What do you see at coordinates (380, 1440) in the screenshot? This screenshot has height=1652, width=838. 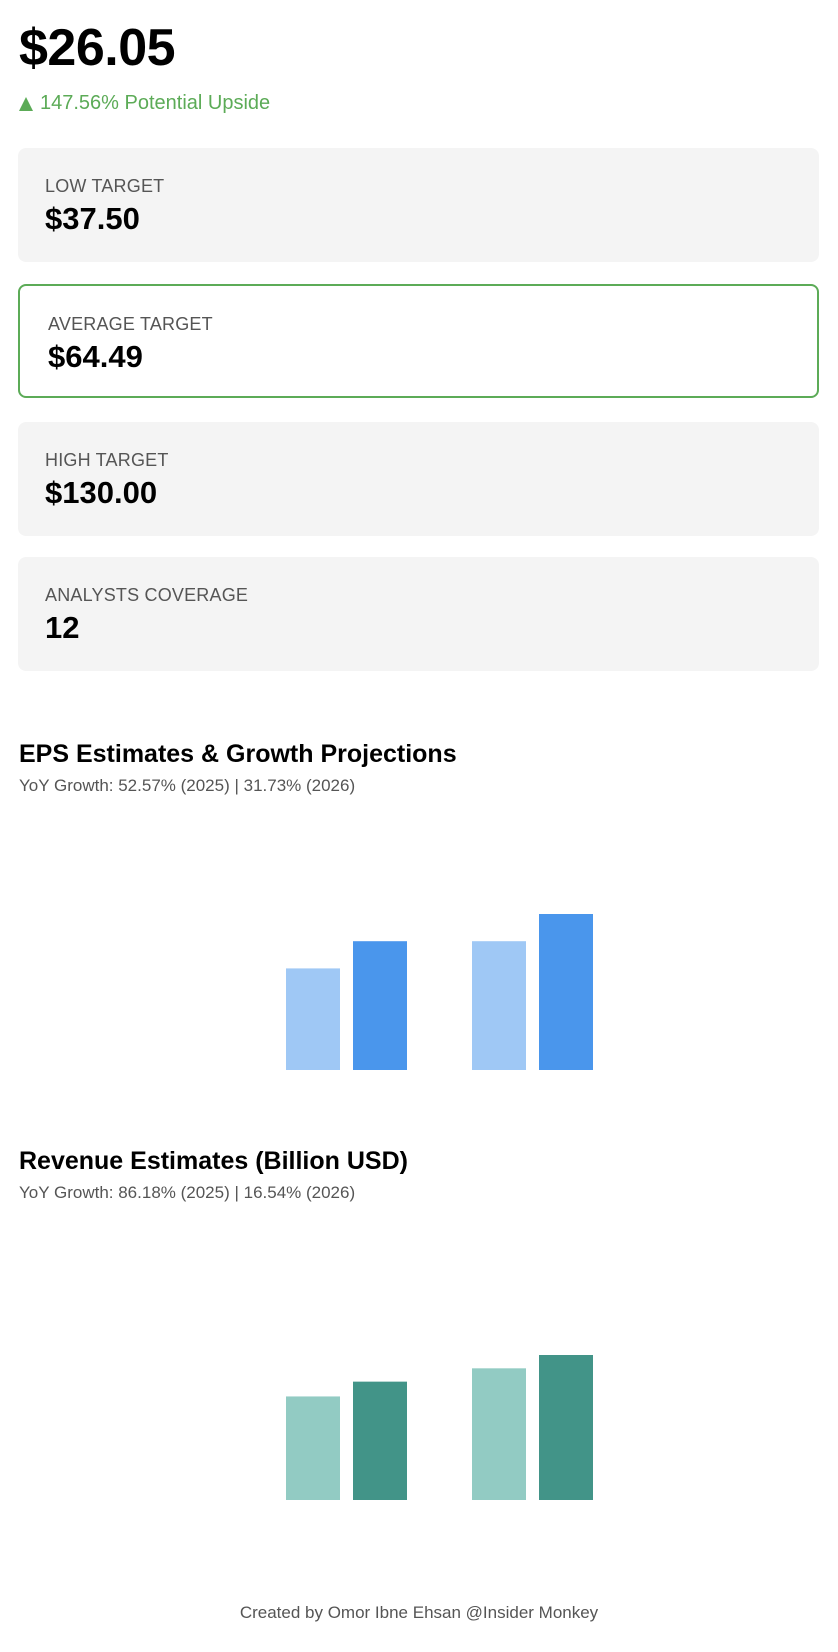 I see `revenue-bar-jun-2025-s2` at bounding box center [380, 1440].